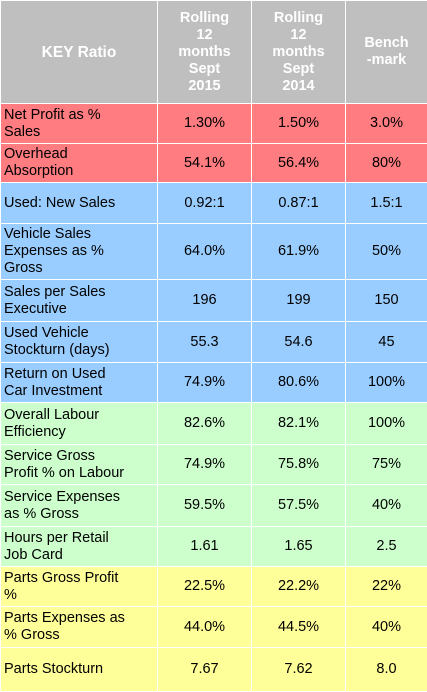  I want to click on value-2014: 7.62, so click(299, 670).